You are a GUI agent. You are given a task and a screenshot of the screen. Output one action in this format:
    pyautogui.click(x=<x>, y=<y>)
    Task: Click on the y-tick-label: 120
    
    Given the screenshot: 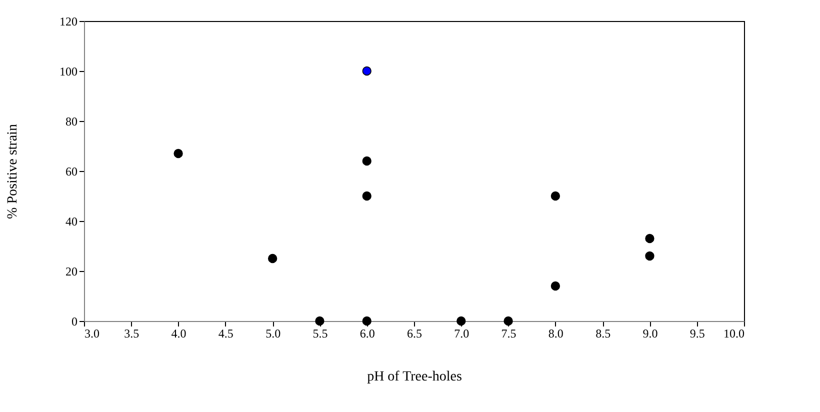 What is the action you would take?
    pyautogui.click(x=69, y=21)
    